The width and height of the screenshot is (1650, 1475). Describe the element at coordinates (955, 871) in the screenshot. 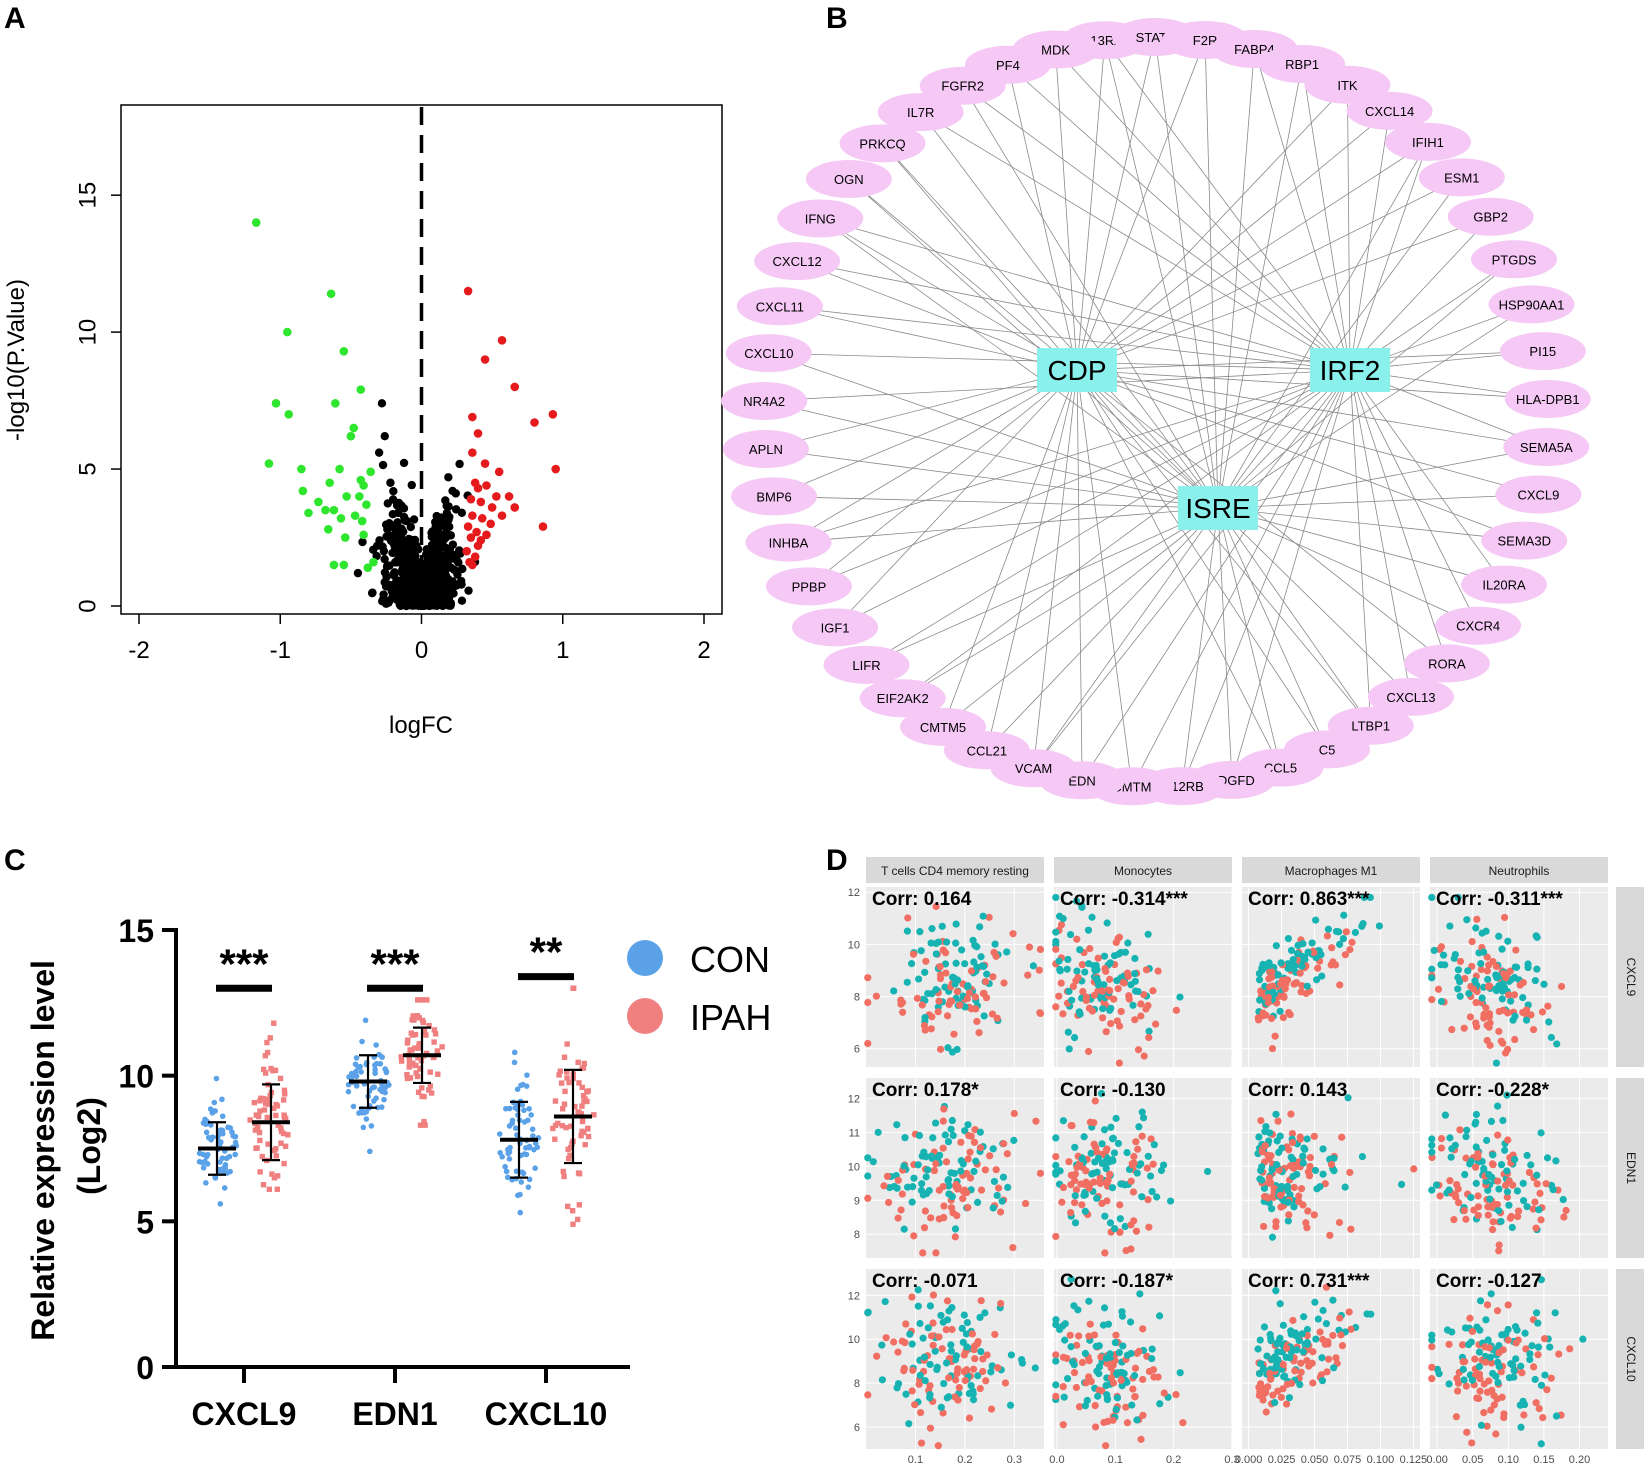

I see `facet-strip-label: T cells CD4 memory resting` at that location.